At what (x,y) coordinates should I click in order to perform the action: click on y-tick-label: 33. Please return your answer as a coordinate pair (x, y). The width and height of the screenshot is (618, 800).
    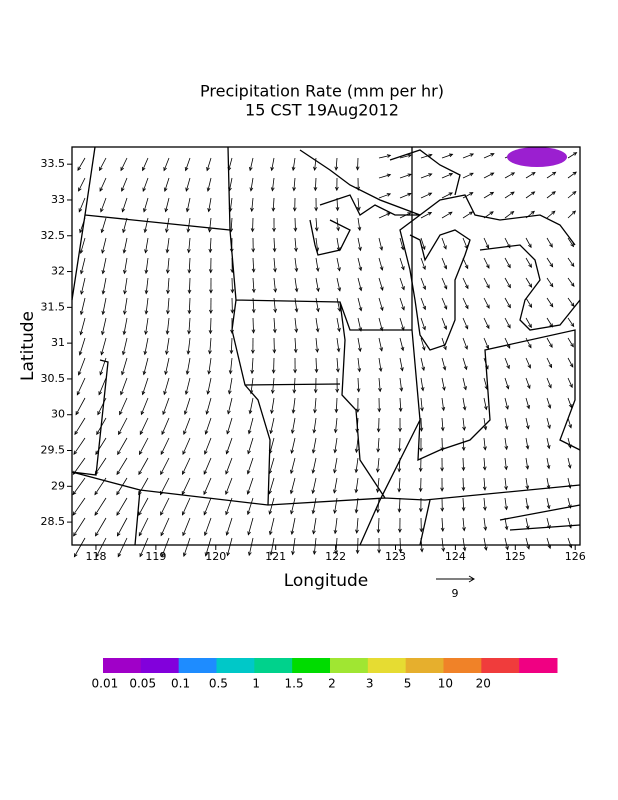
    Looking at the image, I should click on (58, 199).